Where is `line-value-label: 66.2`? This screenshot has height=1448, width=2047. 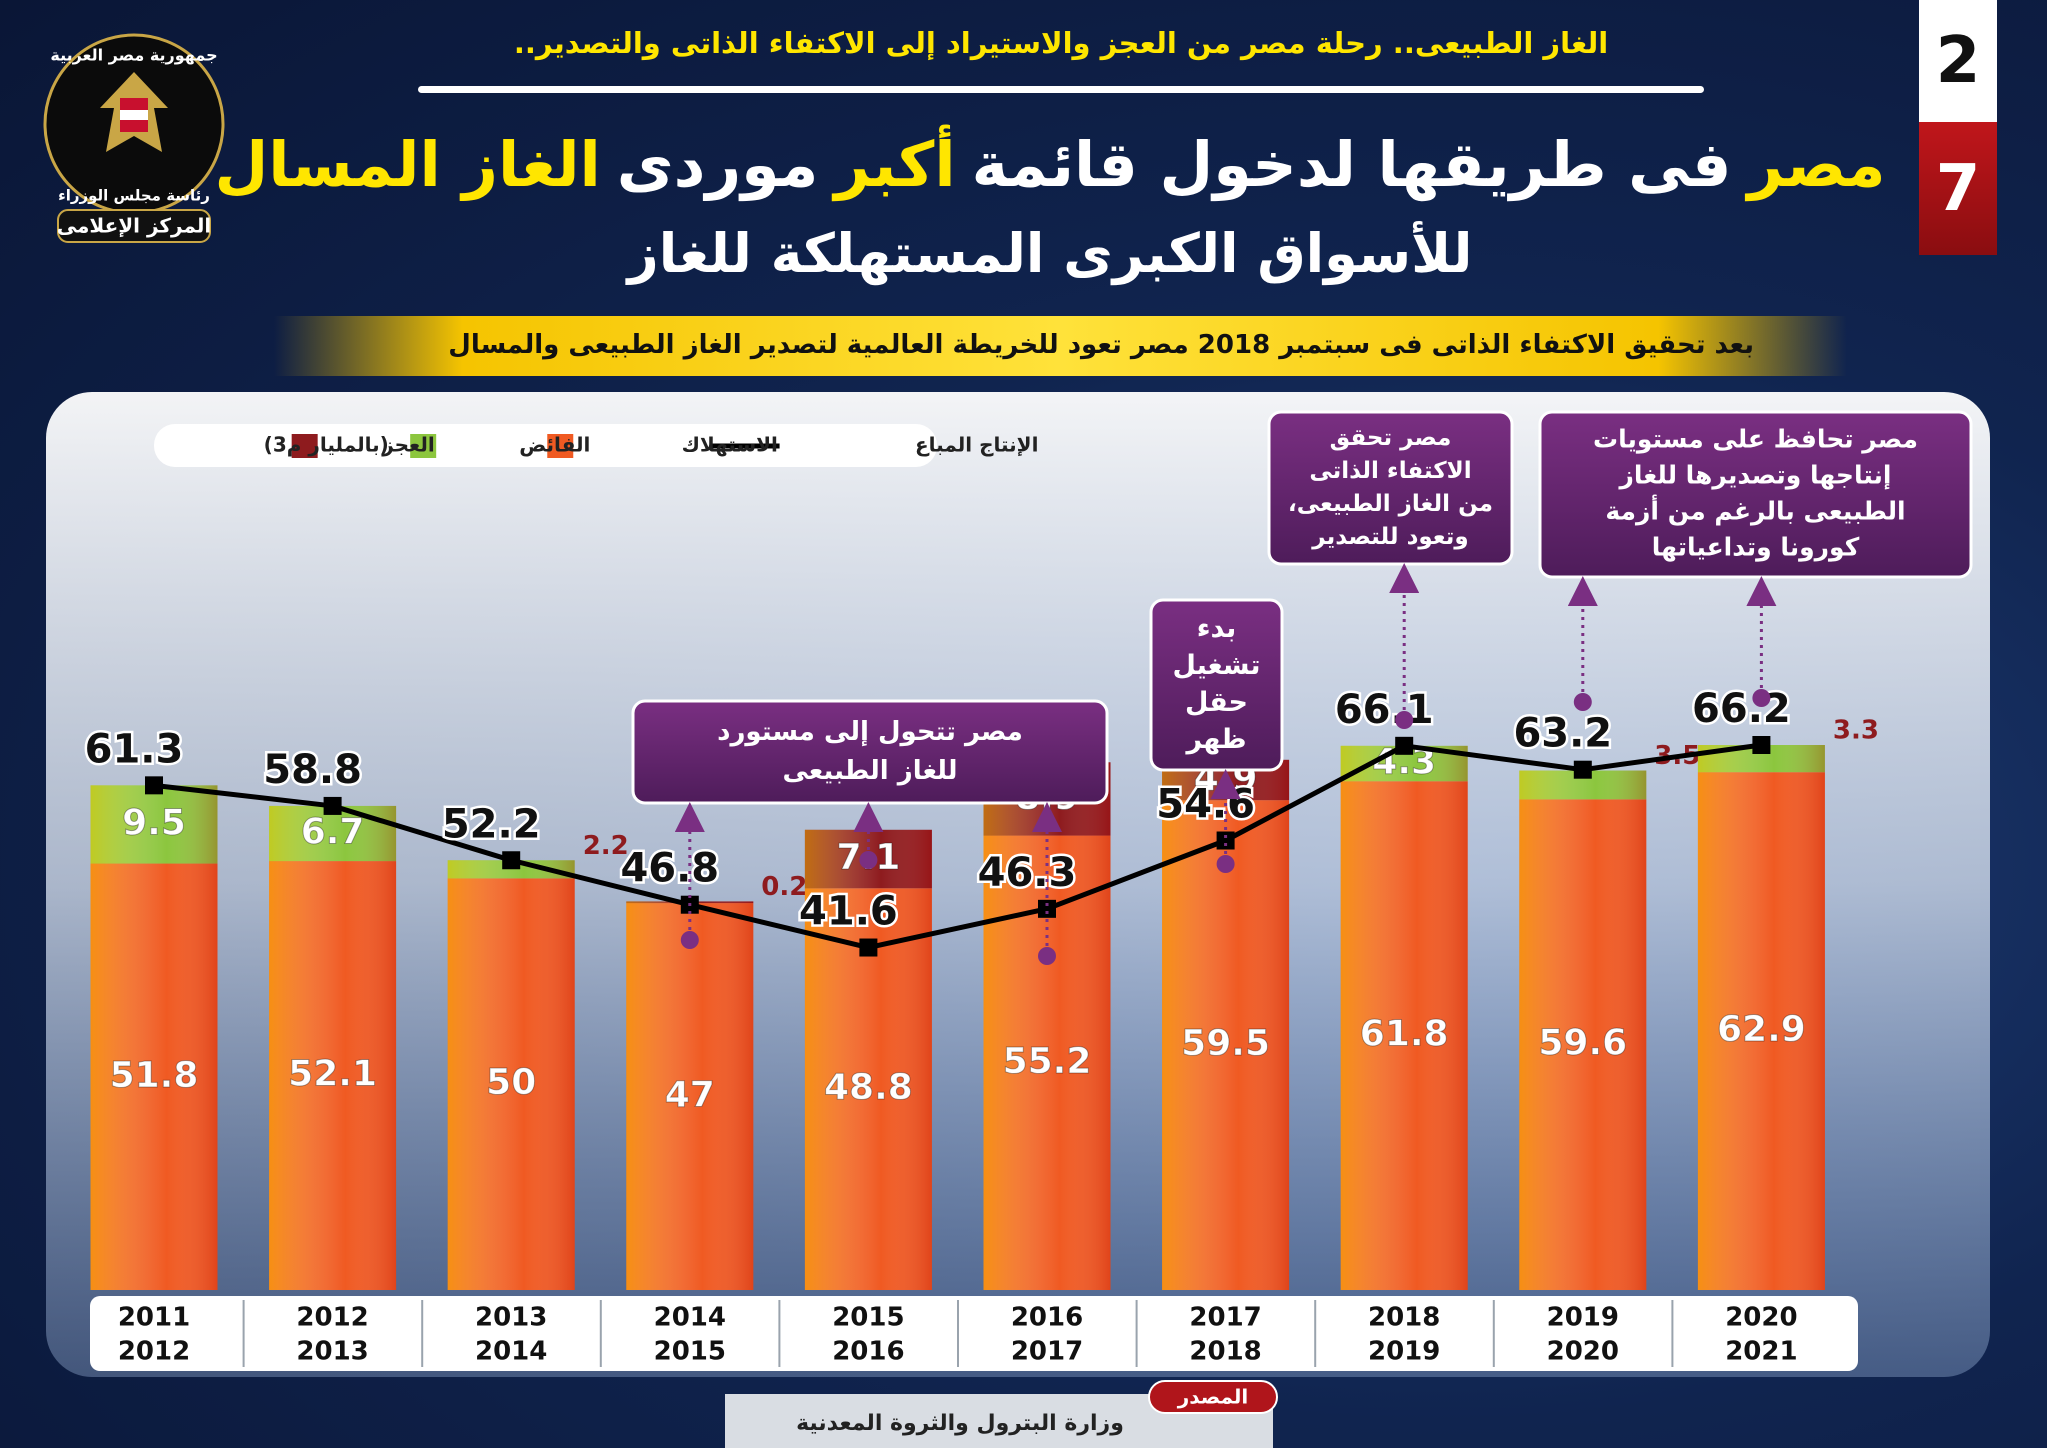 line-value-label: 66.2 is located at coordinates (1741, 709).